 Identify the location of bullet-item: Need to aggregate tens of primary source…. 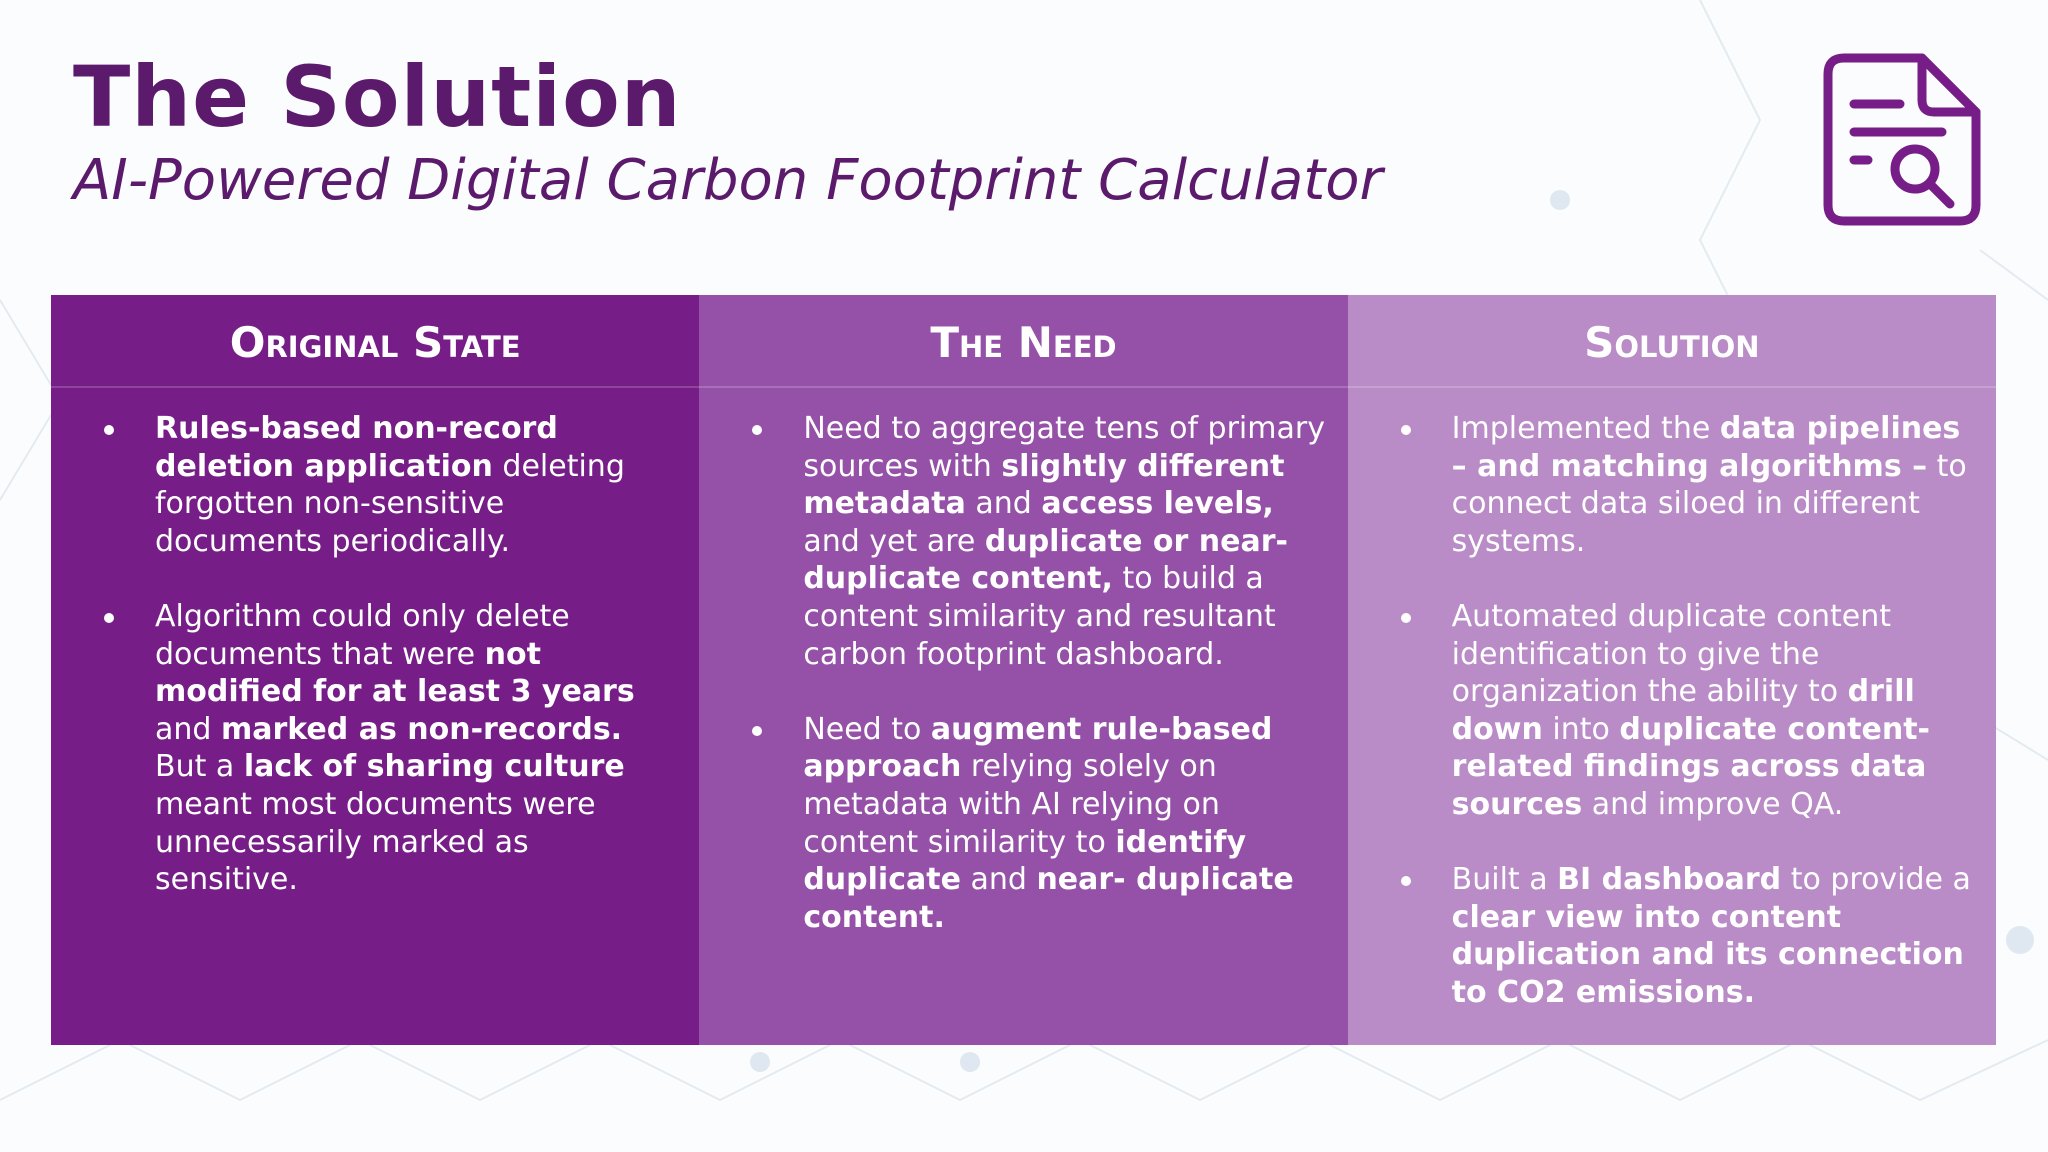
(1039, 541).